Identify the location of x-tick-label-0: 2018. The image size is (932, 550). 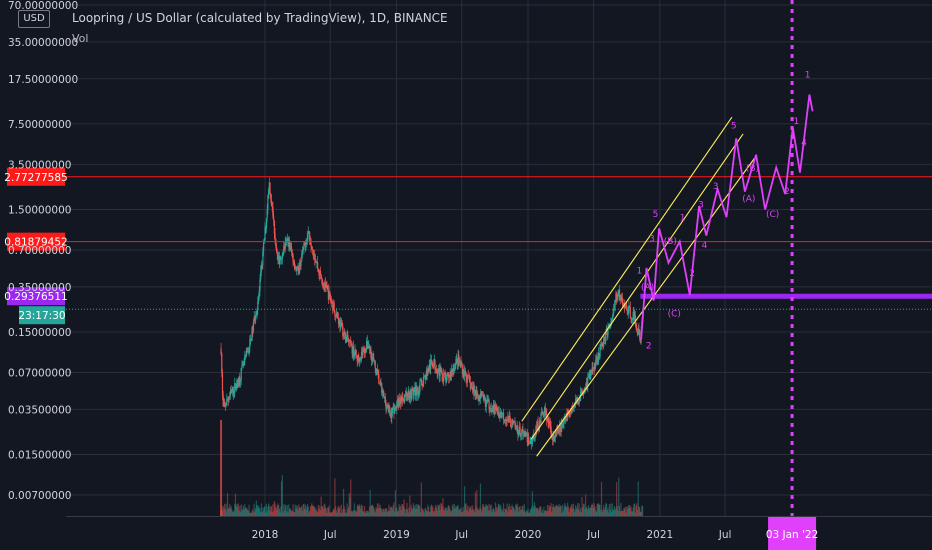
(265, 535).